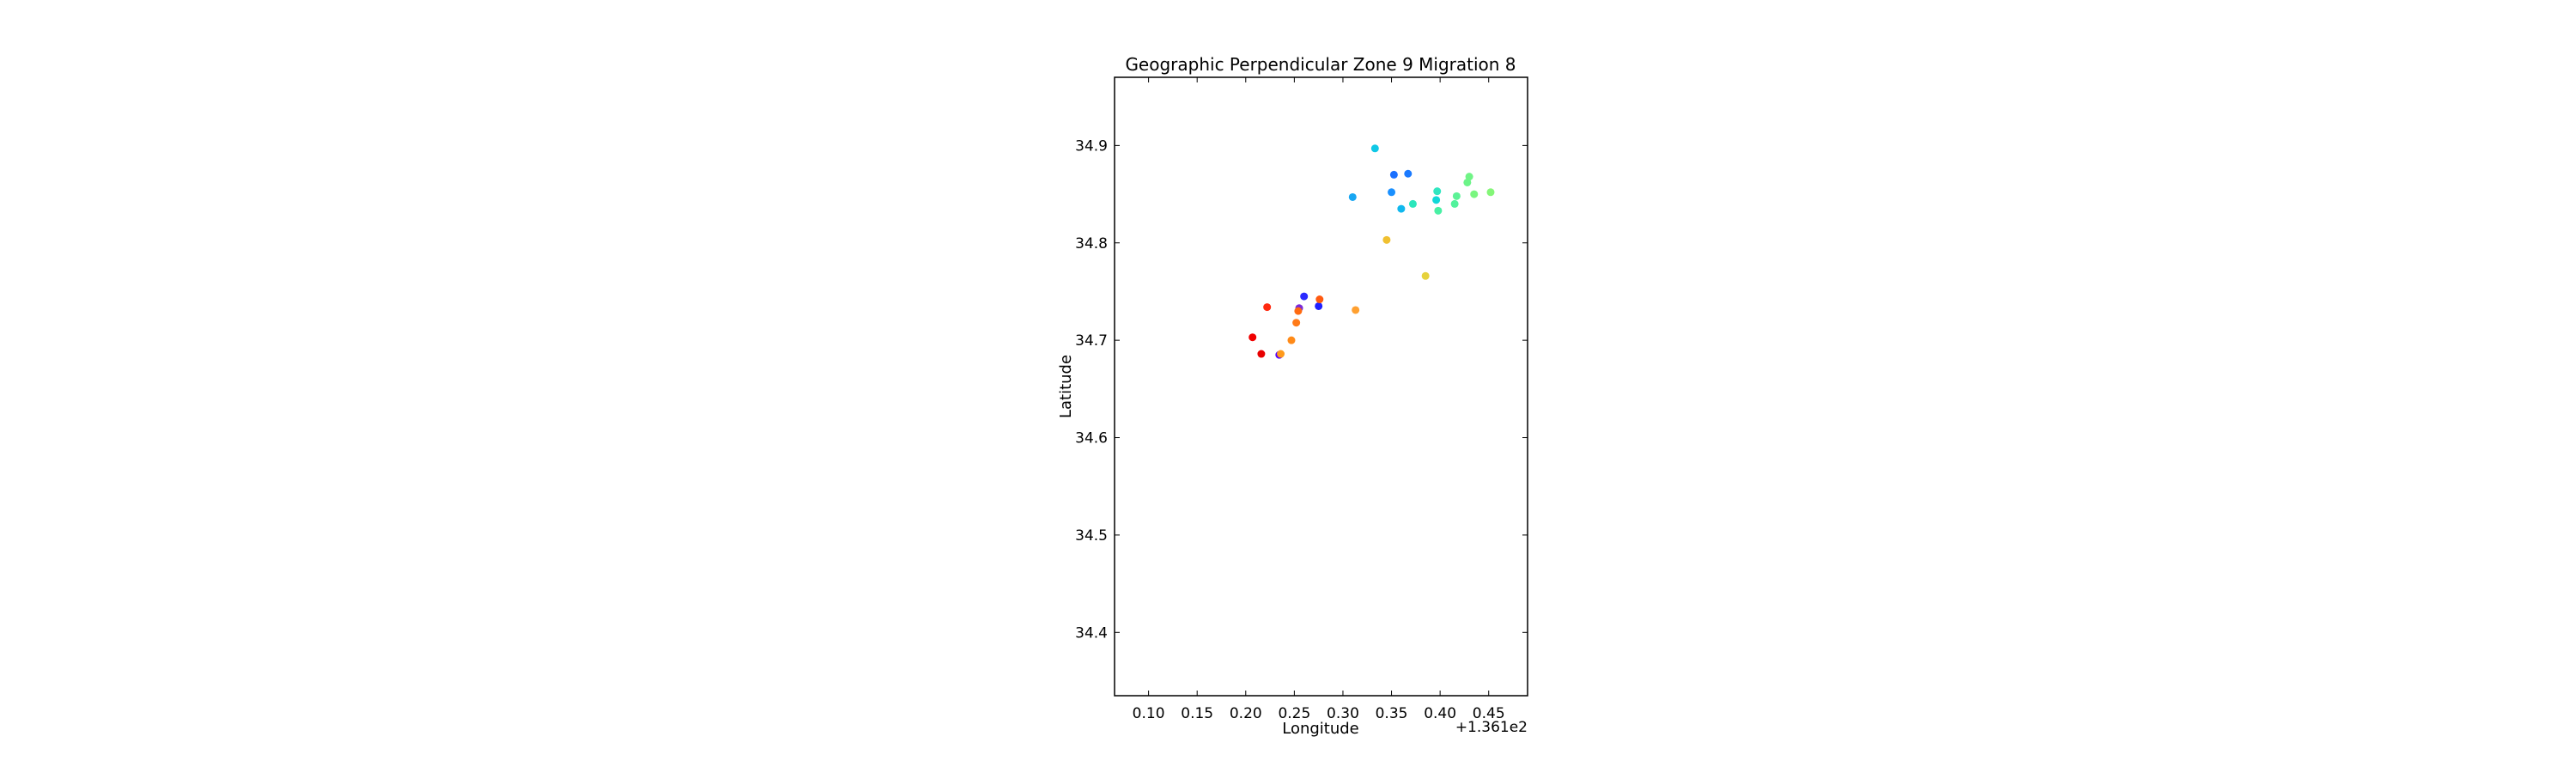 The height and width of the screenshot is (773, 2576). I want to click on y-axis: 34.4 34.5 34.6 34.7 34.8 34.9, so click(1301, 389).